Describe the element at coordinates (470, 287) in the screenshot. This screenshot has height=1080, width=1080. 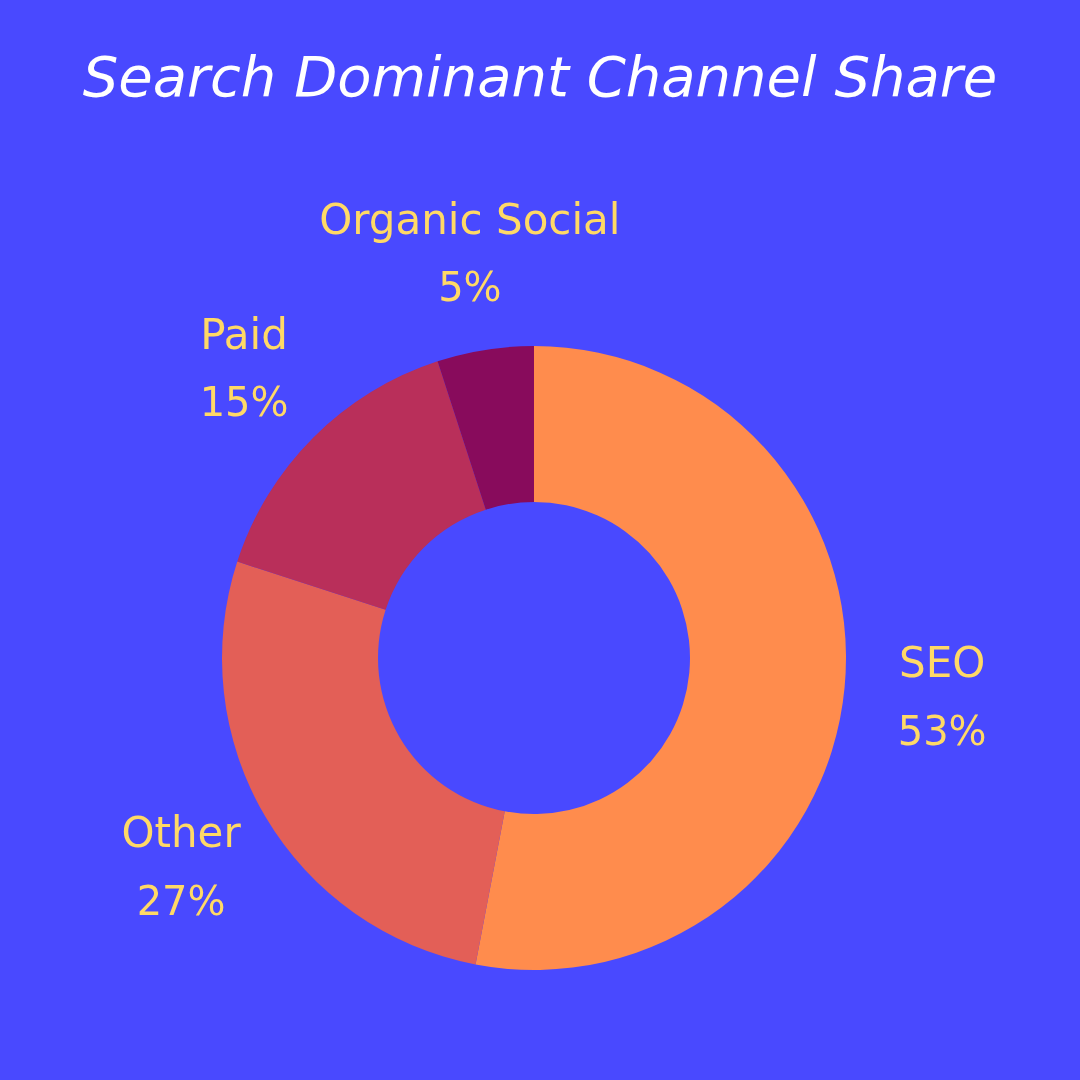
I see `data-label: 5%` at that location.